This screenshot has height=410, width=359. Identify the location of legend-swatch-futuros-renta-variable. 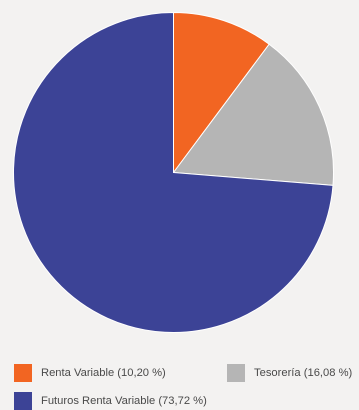
(23, 401).